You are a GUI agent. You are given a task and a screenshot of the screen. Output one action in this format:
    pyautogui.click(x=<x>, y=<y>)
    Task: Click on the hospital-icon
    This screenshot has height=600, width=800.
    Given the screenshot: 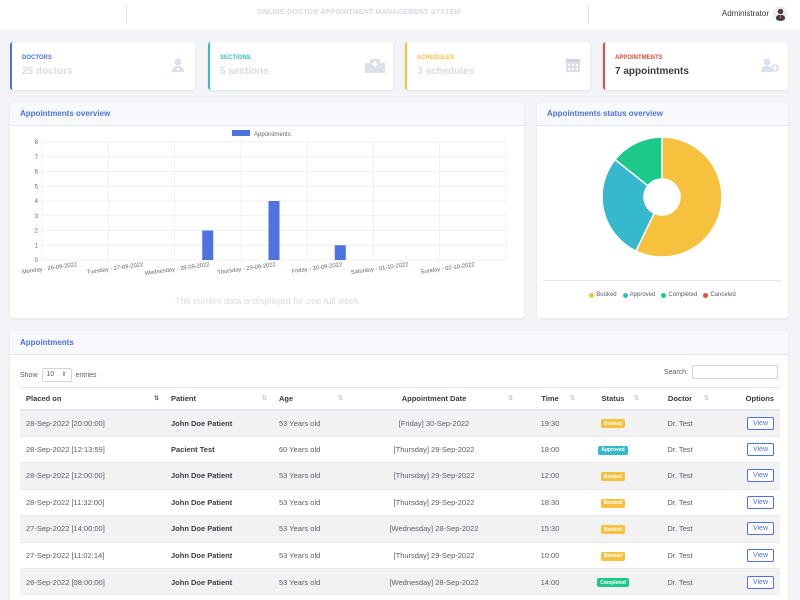 What is the action you would take?
    pyautogui.click(x=375, y=65)
    